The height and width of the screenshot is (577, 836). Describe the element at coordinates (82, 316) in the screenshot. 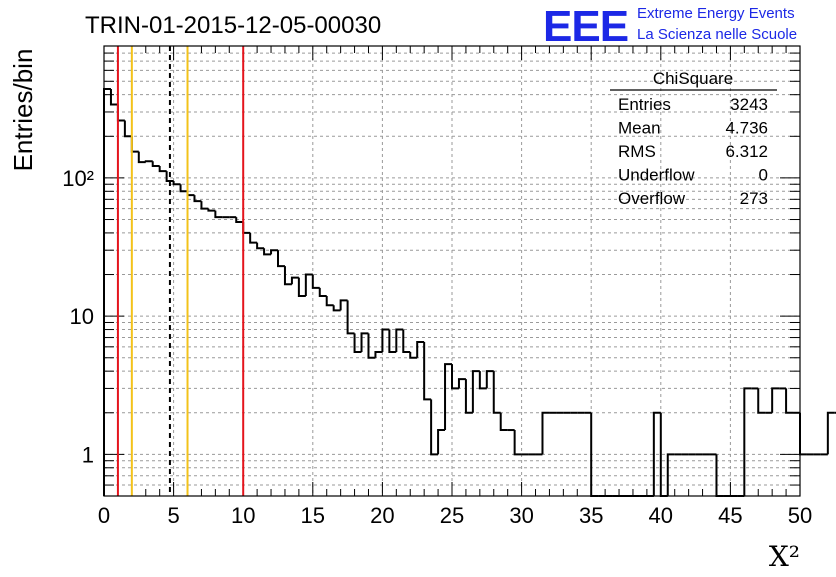

I see `y-tick-label: 10` at that location.